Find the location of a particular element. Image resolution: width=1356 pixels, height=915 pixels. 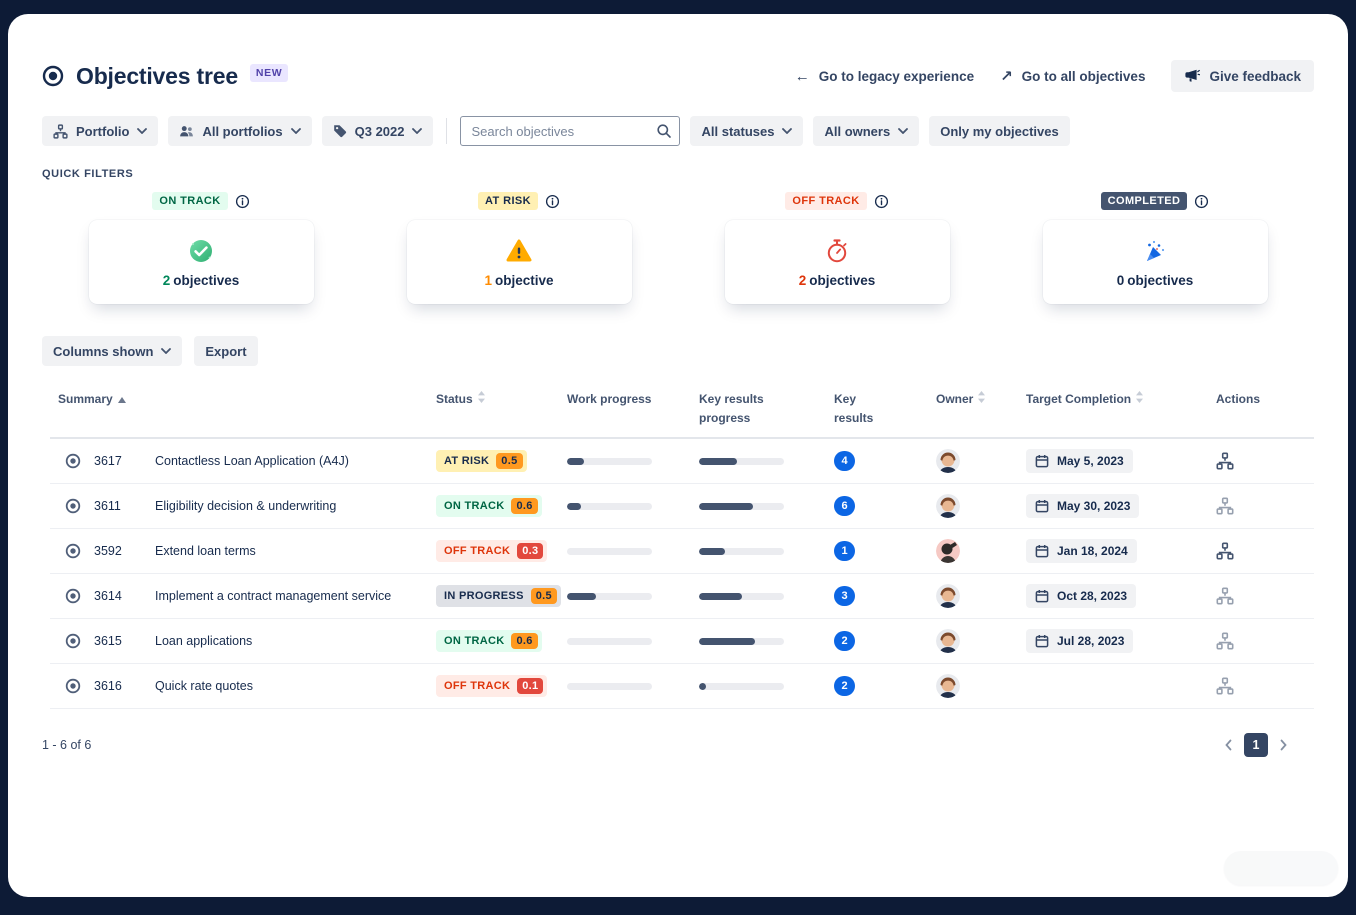

objective-id: 3616 is located at coordinates (108, 686).